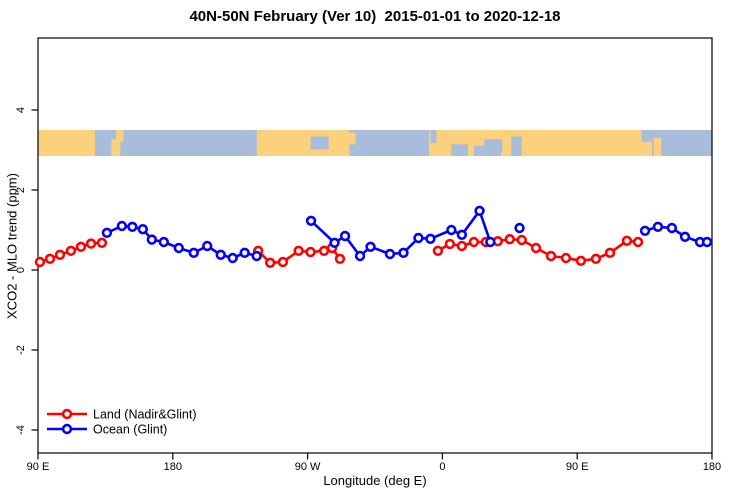 The image size is (750, 500). What do you see at coordinates (130, 430) in the screenshot?
I see `legend-label: Ocean (Glint)` at bounding box center [130, 430].